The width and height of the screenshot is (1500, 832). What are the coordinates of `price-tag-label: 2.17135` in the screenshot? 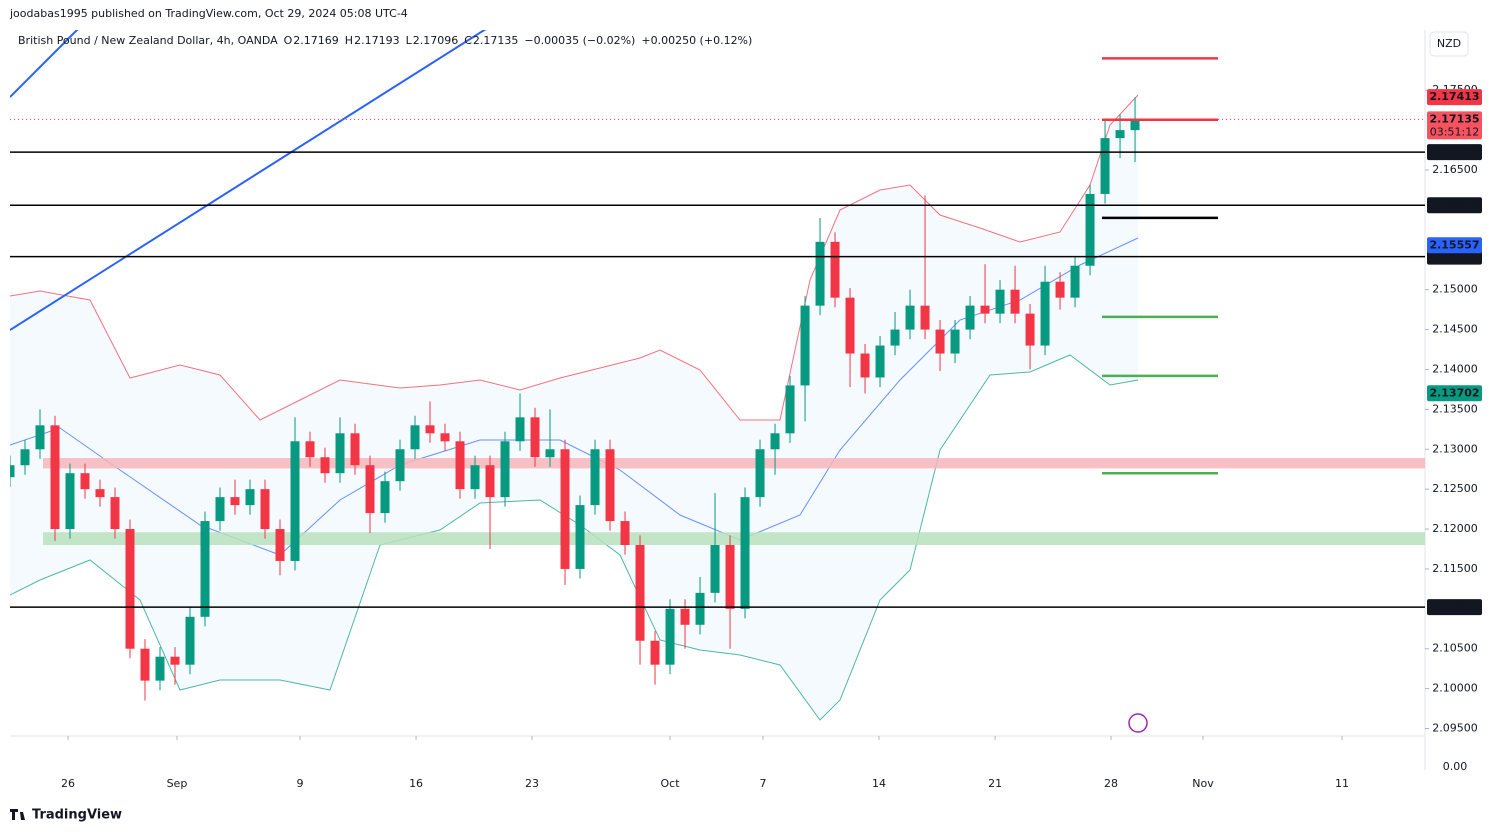 It's located at (1454, 118).